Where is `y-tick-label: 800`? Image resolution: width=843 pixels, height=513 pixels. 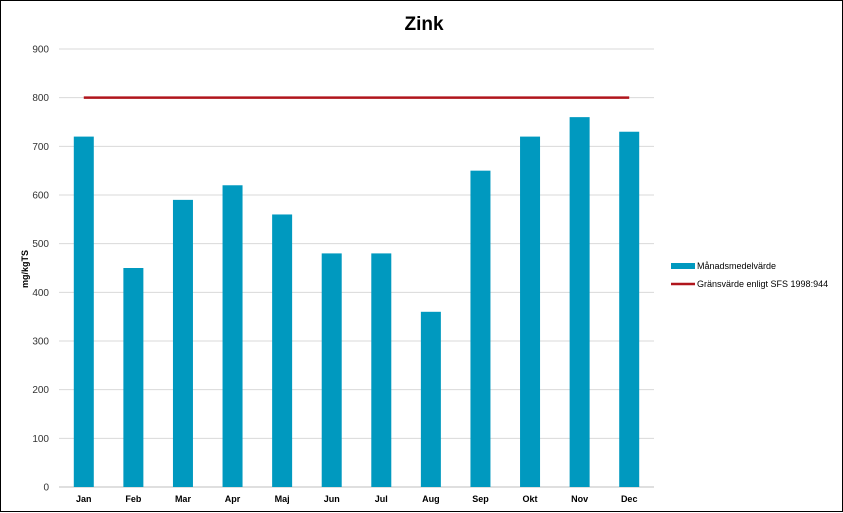 y-tick-label: 800 is located at coordinates (40, 98).